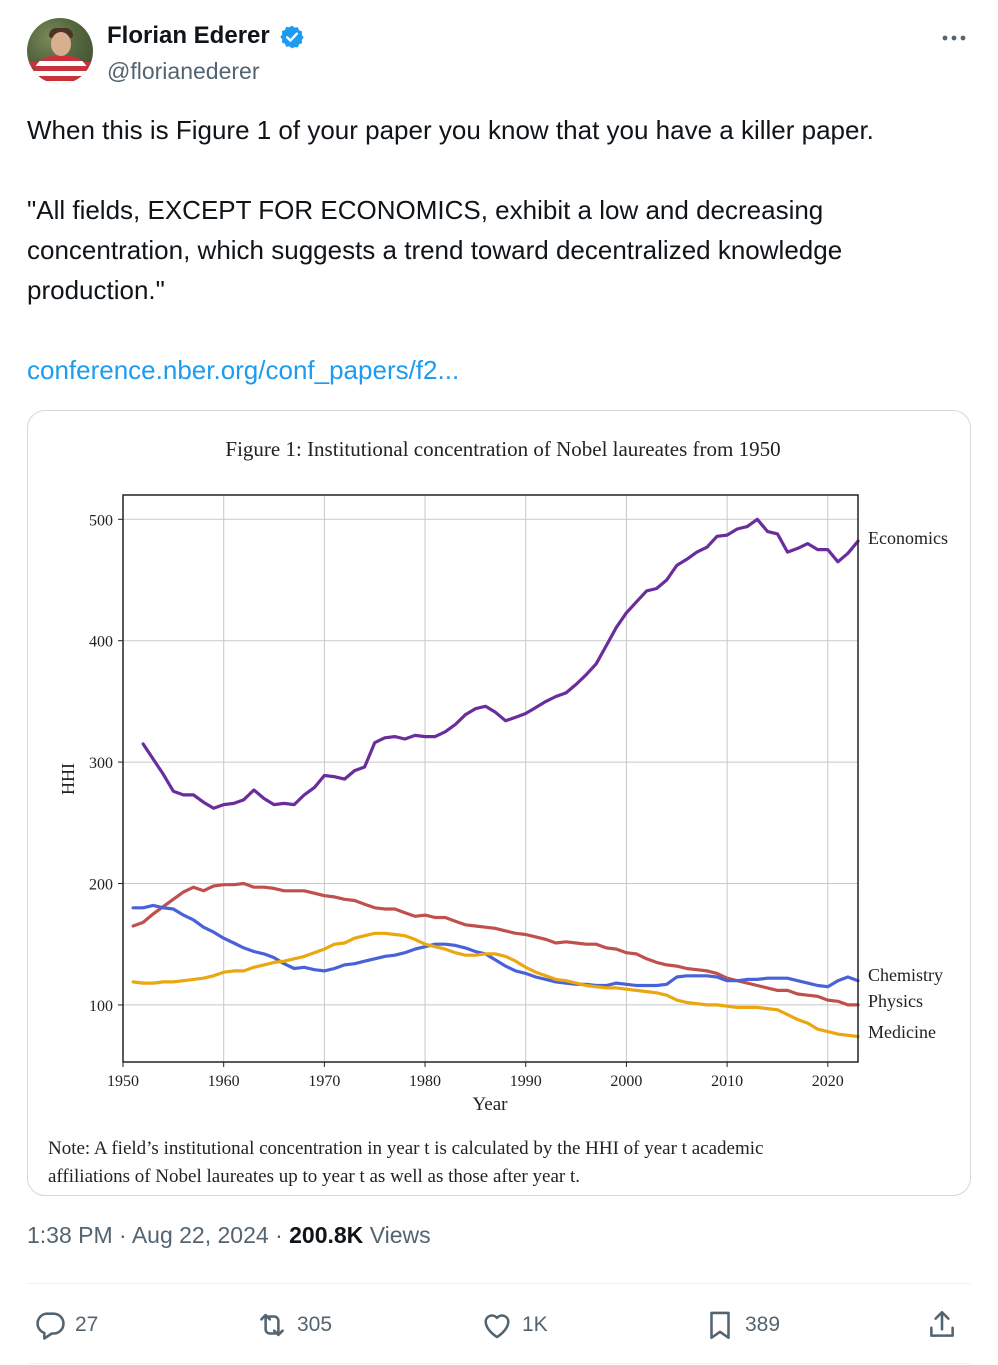 This screenshot has height=1365, width=998. I want to click on series-line-physics, so click(495, 944).